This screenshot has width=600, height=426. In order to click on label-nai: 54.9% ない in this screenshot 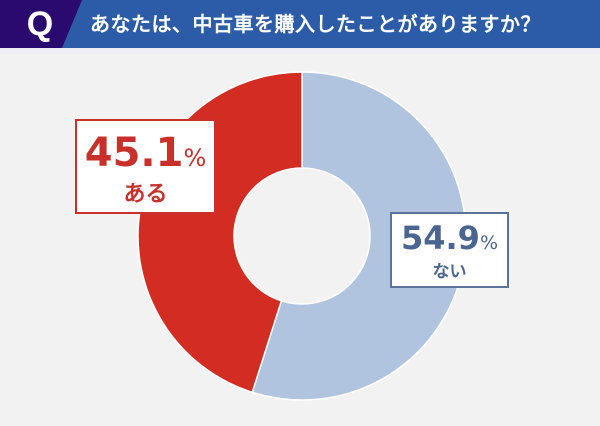, I will do `click(449, 250)`.